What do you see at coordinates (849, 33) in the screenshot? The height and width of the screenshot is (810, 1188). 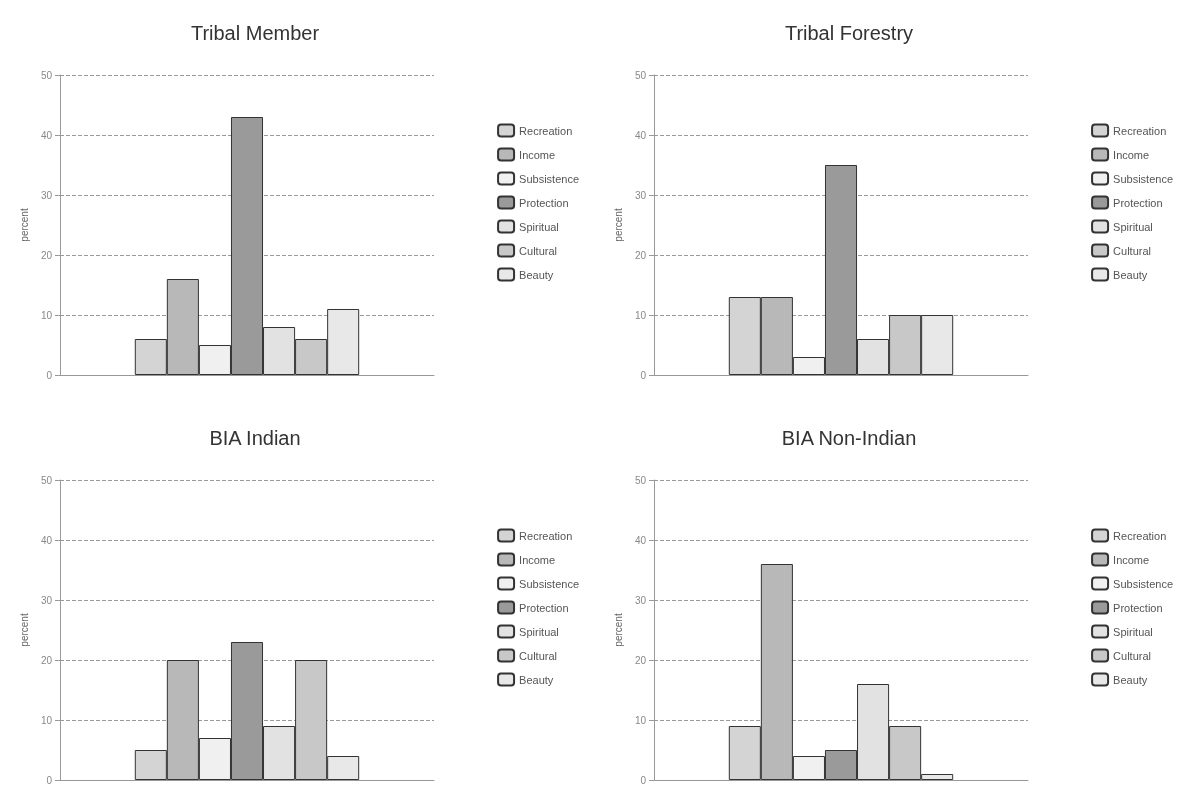 I see `chart-title: Tribal Forestry` at bounding box center [849, 33].